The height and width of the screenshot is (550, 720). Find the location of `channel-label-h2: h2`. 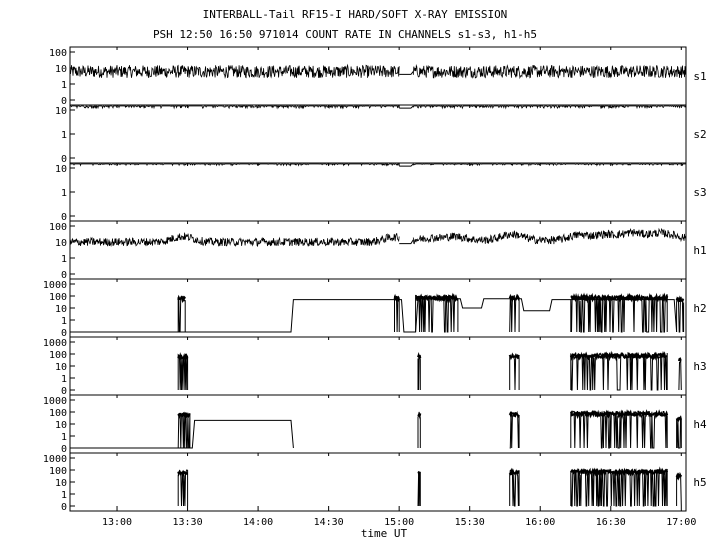

channel-label-h2: h2 is located at coordinates (699, 308).